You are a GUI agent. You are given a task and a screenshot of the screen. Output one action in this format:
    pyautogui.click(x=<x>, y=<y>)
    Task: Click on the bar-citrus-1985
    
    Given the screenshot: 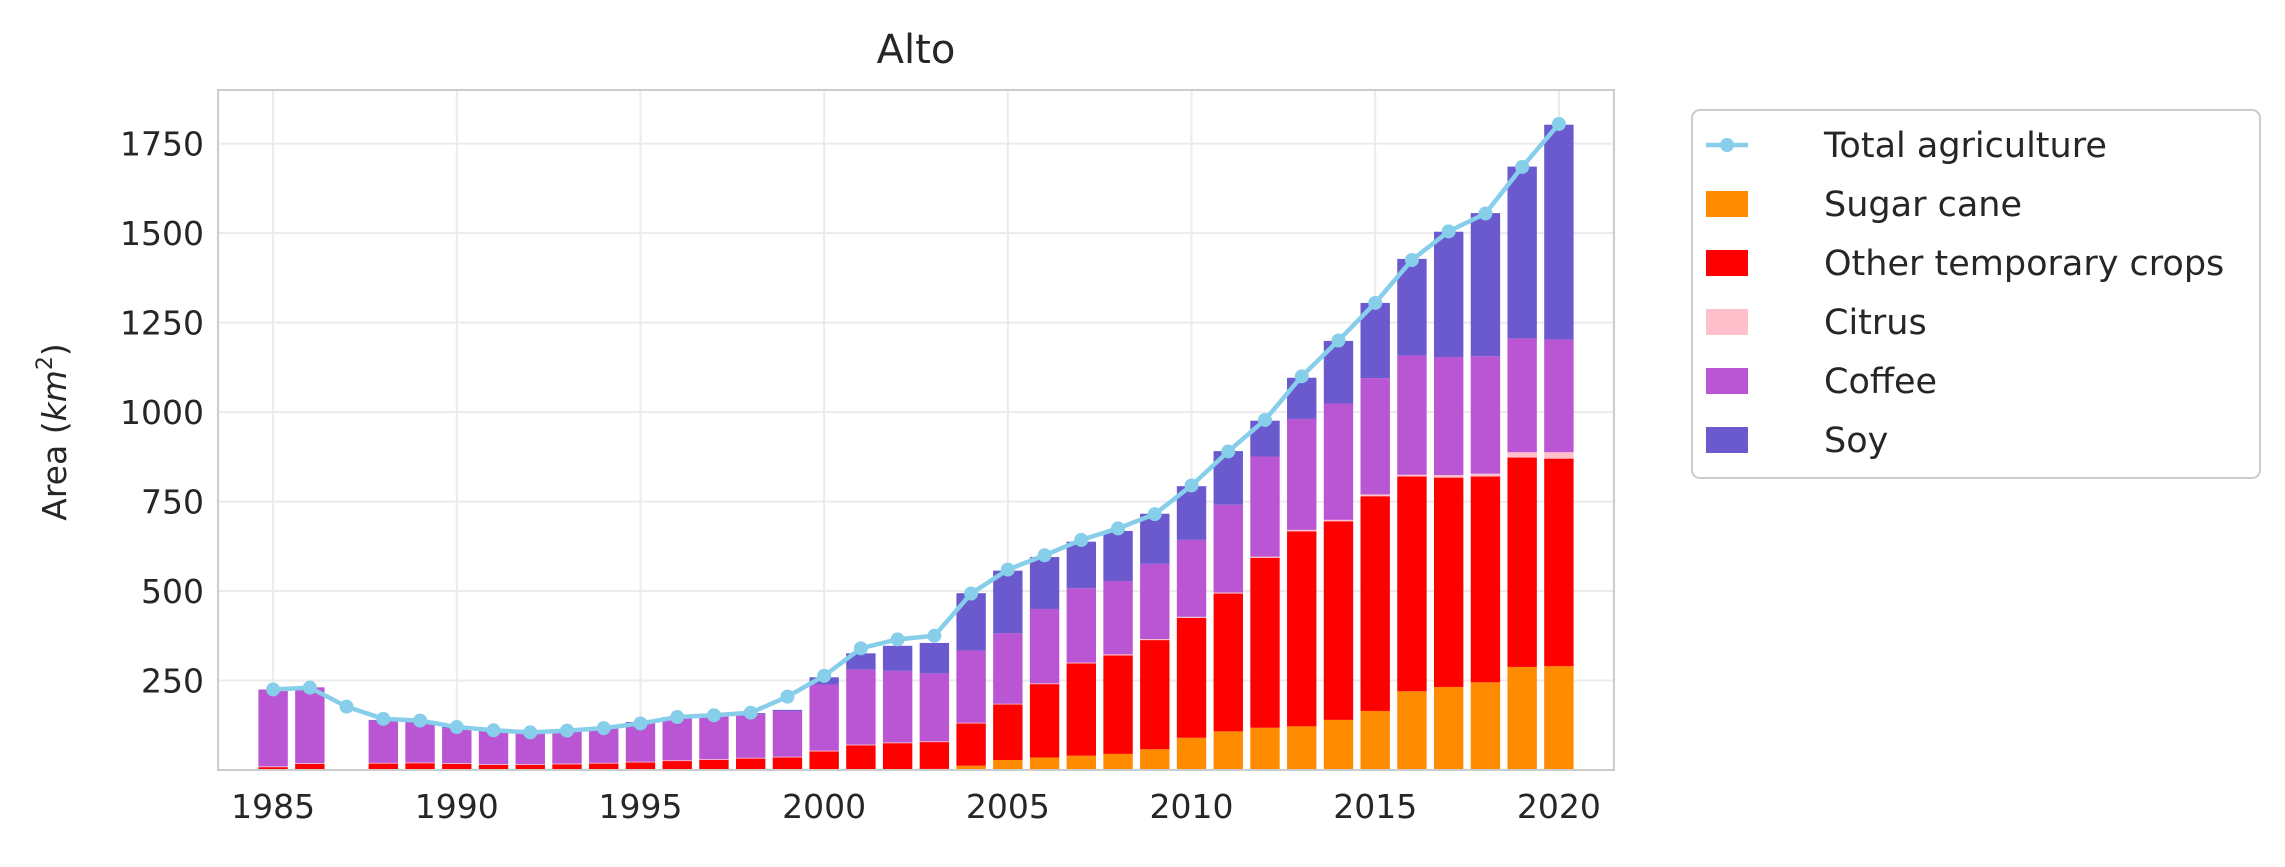 What is the action you would take?
    pyautogui.click(x=273, y=767)
    